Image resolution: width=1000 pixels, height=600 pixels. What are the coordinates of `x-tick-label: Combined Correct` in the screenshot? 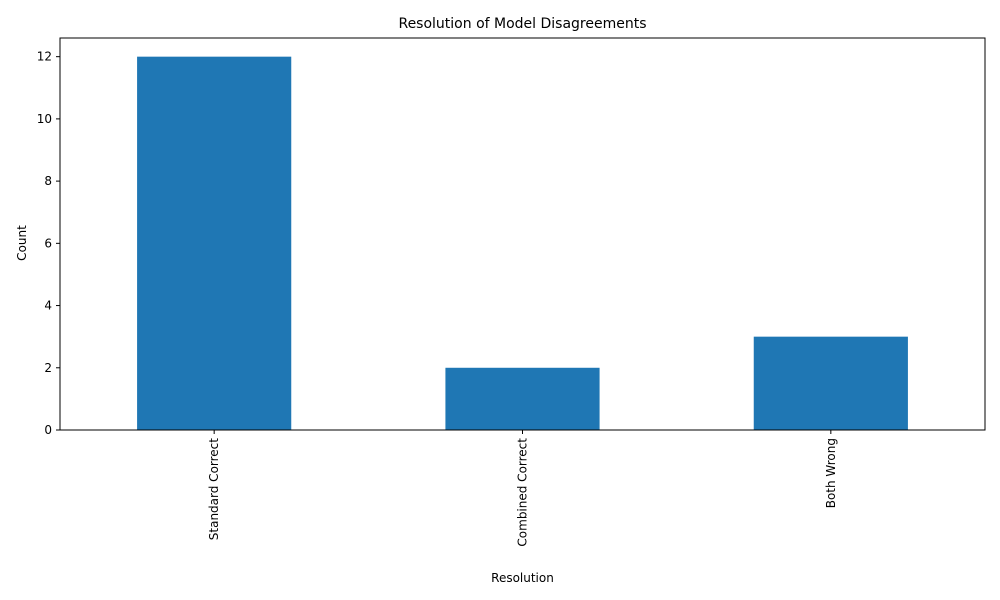 It's located at (523, 492).